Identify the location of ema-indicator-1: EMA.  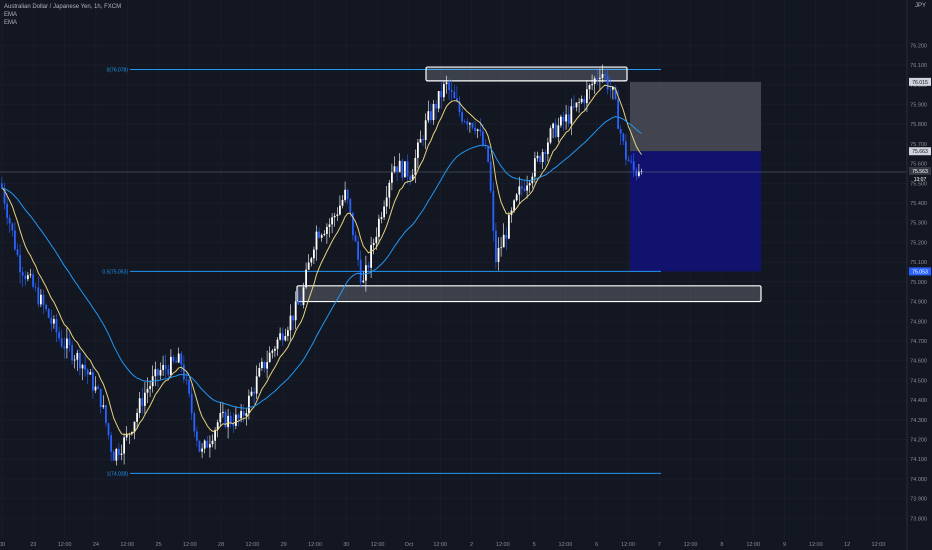
(11, 15).